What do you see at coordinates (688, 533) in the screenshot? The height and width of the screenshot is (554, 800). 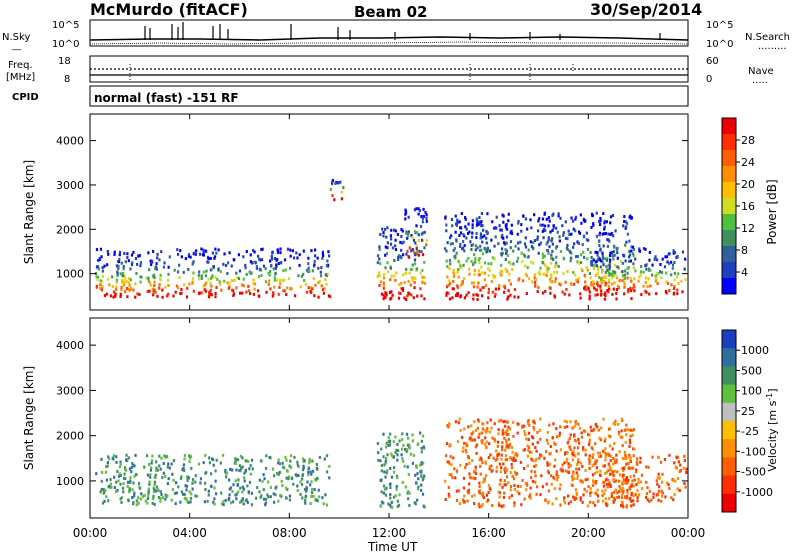 I see `x-tick-label: 00:00` at bounding box center [688, 533].